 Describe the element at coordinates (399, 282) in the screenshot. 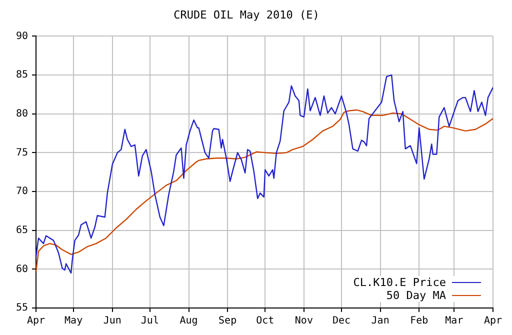

I see `legend-label: CL.K10.E Price` at that location.